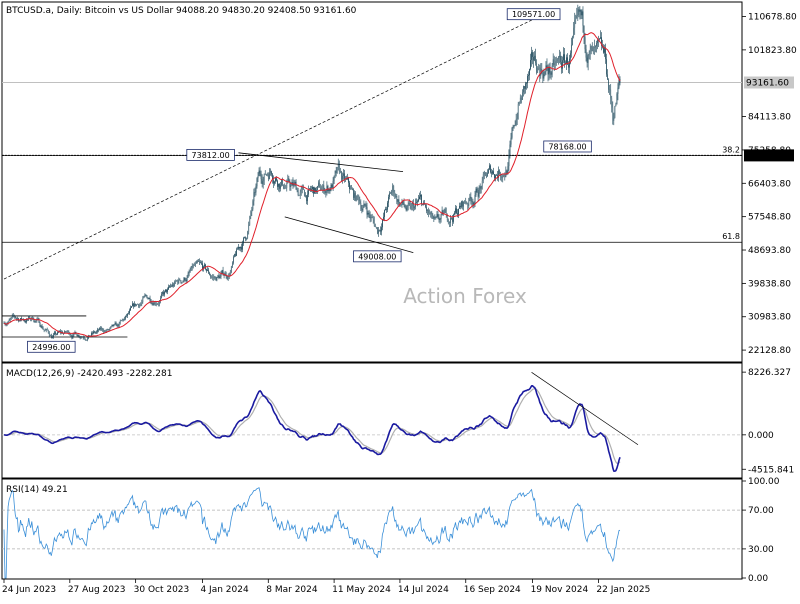  Describe the element at coordinates (769, 155) in the screenshot. I see `price-box` at that location.